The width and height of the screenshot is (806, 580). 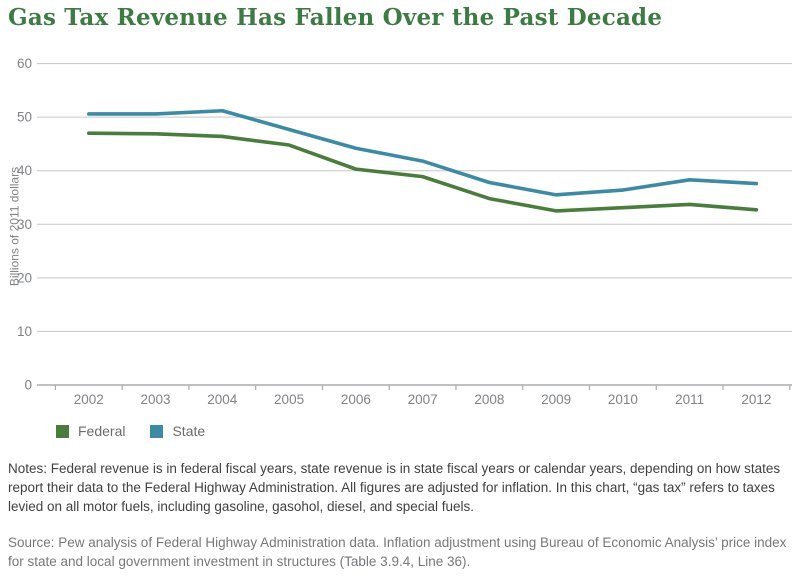 I want to click on x-tick-label: 2008, so click(x=489, y=399).